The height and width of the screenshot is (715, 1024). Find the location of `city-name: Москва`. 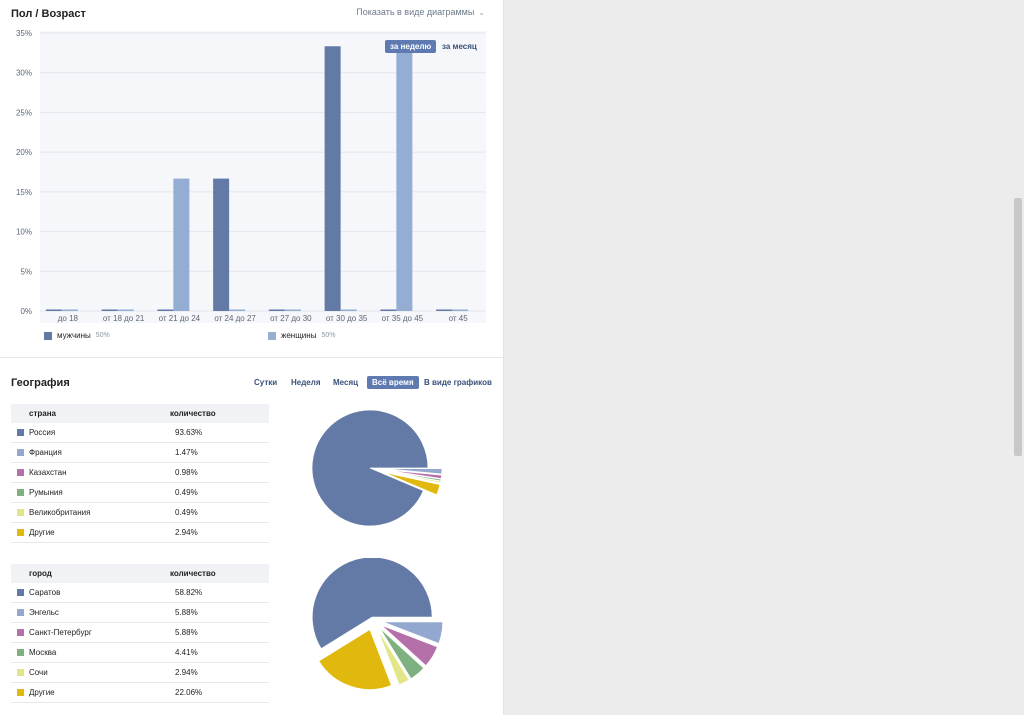

city-name: Москва is located at coordinates (43, 652).